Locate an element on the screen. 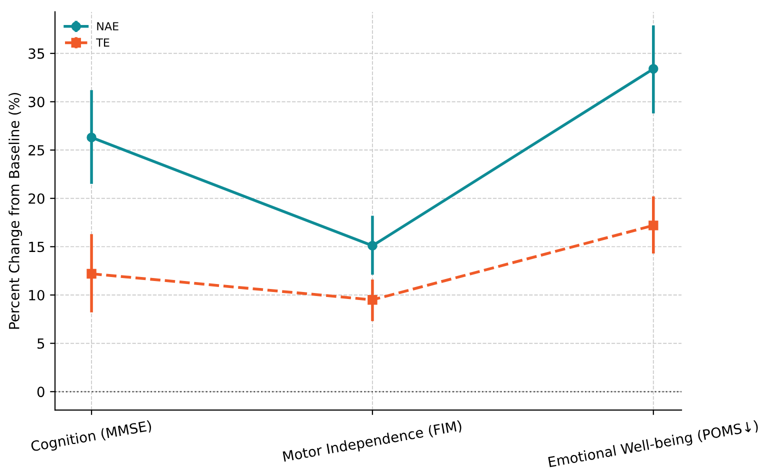 This screenshot has height=474, width=764. y-tick-label: 30 is located at coordinates (36, 102).